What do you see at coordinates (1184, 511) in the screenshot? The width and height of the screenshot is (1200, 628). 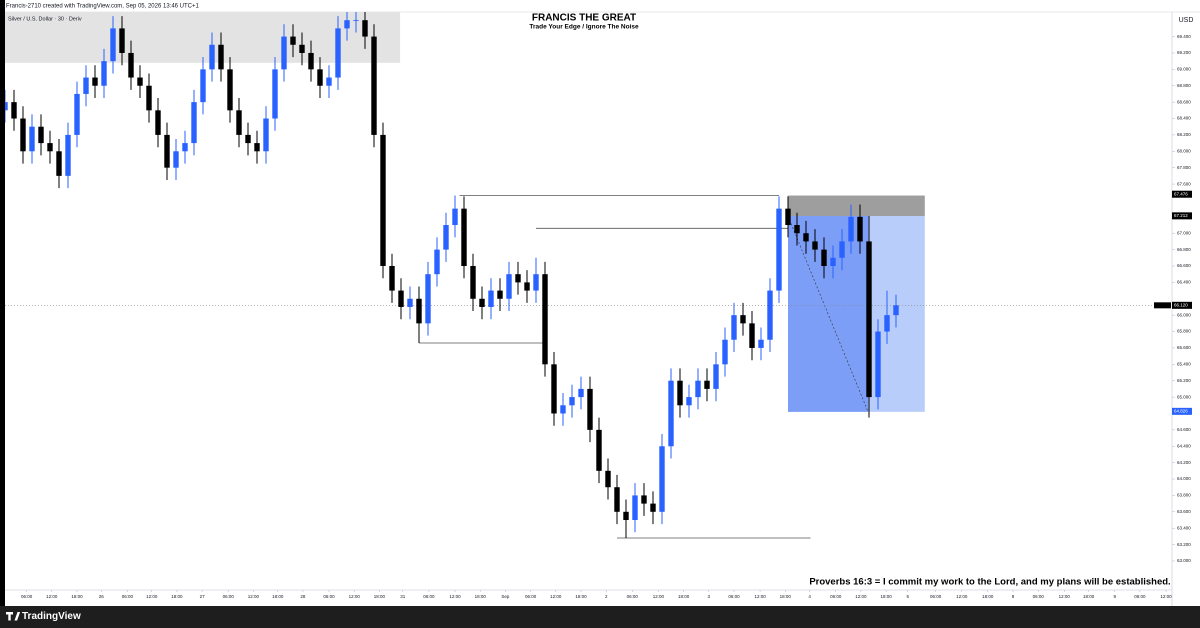 I see `y-tick-label: 63.600` at bounding box center [1184, 511].